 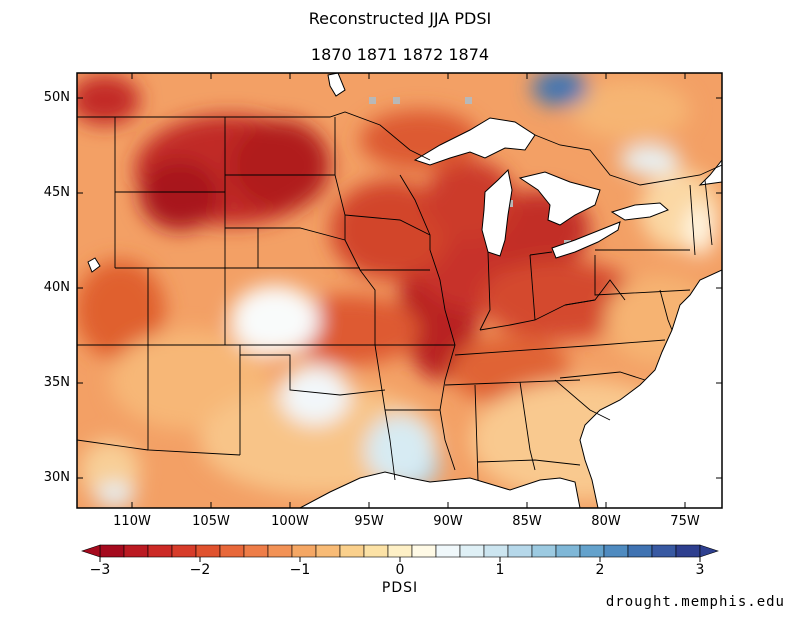 I want to click on lat-label-35n: 35N, so click(x=56, y=382).